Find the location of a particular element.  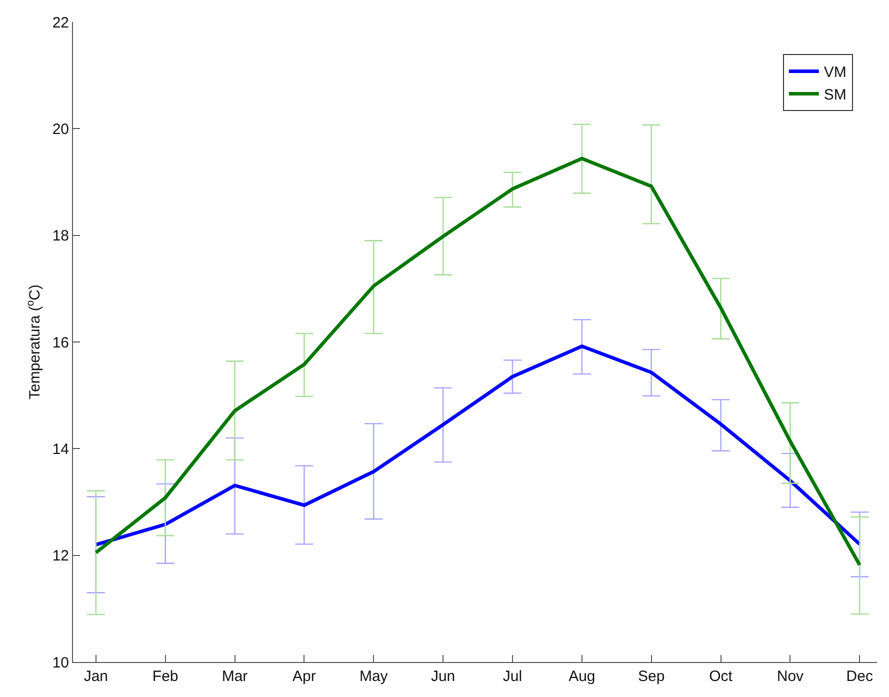

y-tick-label: 16 is located at coordinates (60, 343).